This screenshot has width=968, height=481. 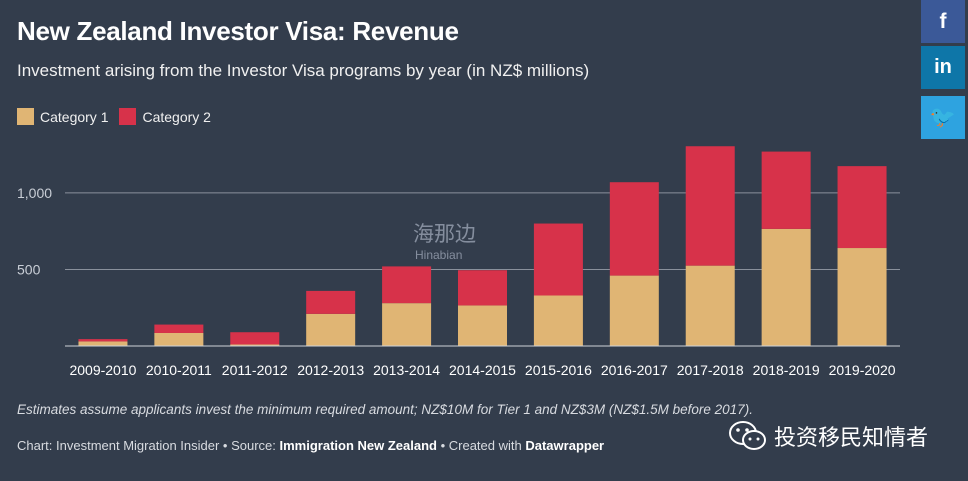 What do you see at coordinates (406, 370) in the screenshot?
I see `x-tick-label: 2013-2014` at bounding box center [406, 370].